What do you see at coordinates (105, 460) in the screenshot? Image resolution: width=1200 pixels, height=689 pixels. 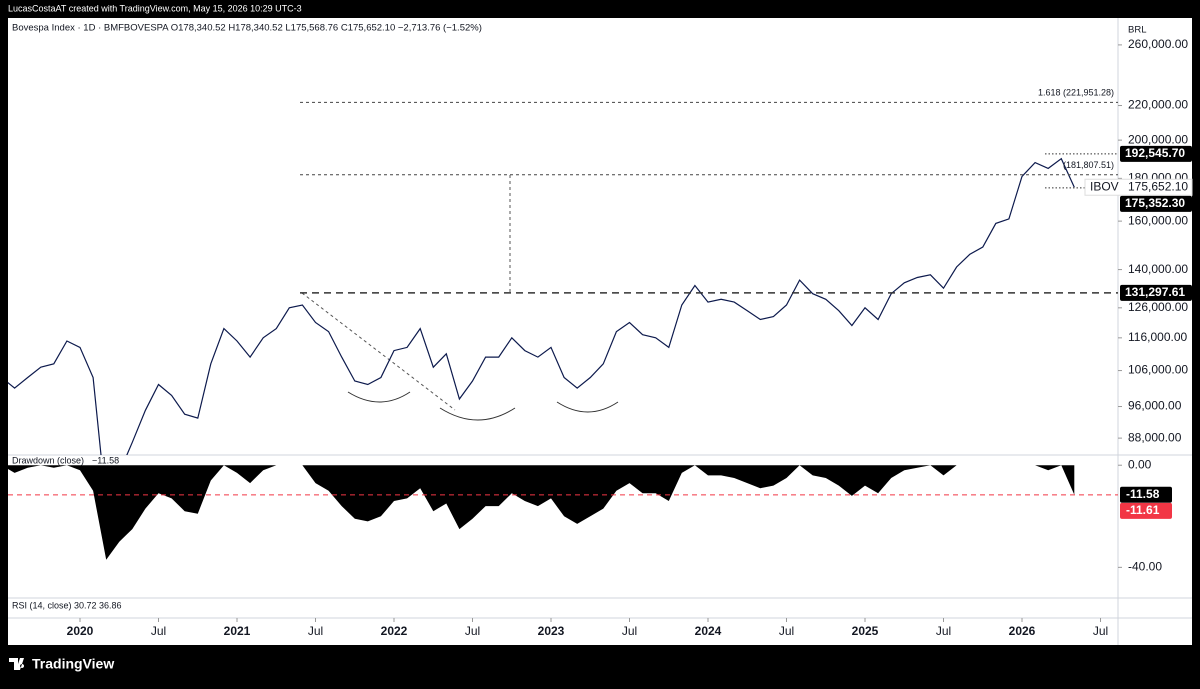 I see `drawdown-value: −11.58` at bounding box center [105, 460].